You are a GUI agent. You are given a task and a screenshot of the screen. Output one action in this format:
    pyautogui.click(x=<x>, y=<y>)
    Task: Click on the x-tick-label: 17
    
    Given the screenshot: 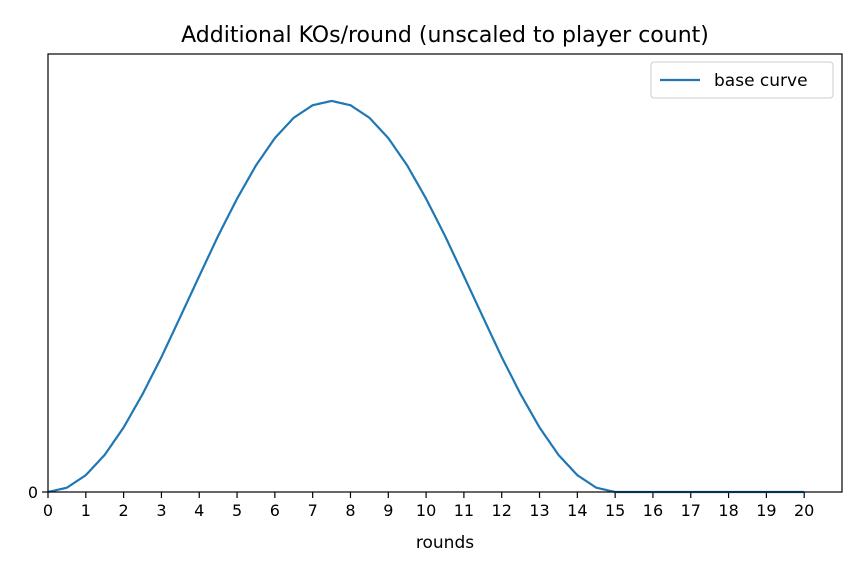 What is the action you would take?
    pyautogui.click(x=691, y=510)
    